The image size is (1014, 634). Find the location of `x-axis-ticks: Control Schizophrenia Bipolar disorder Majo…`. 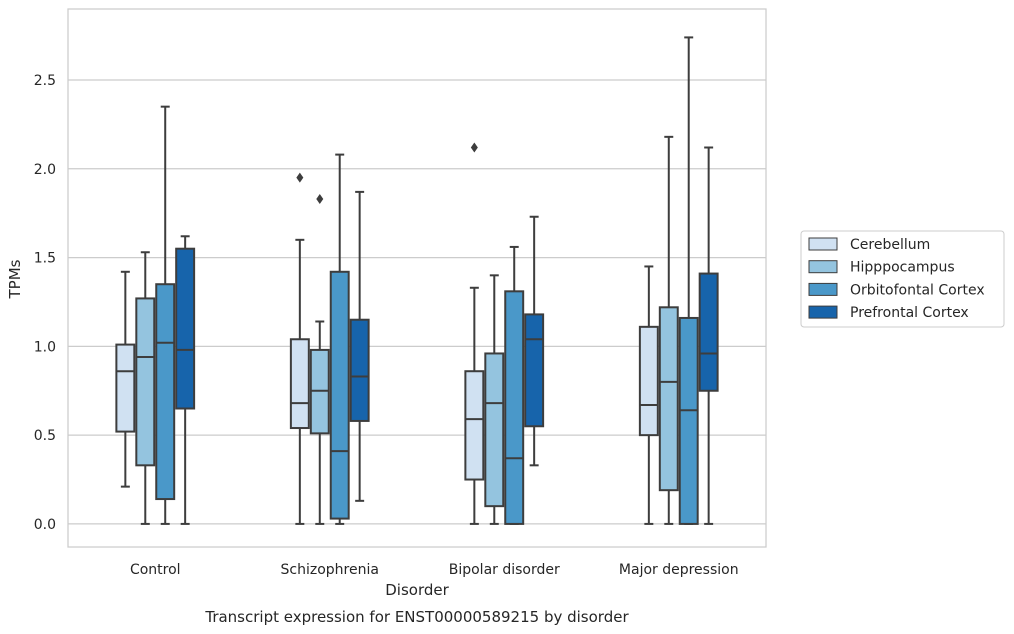

x-axis-ticks: Control Schizophrenia Bipolar disorder Majo… is located at coordinates (434, 570).